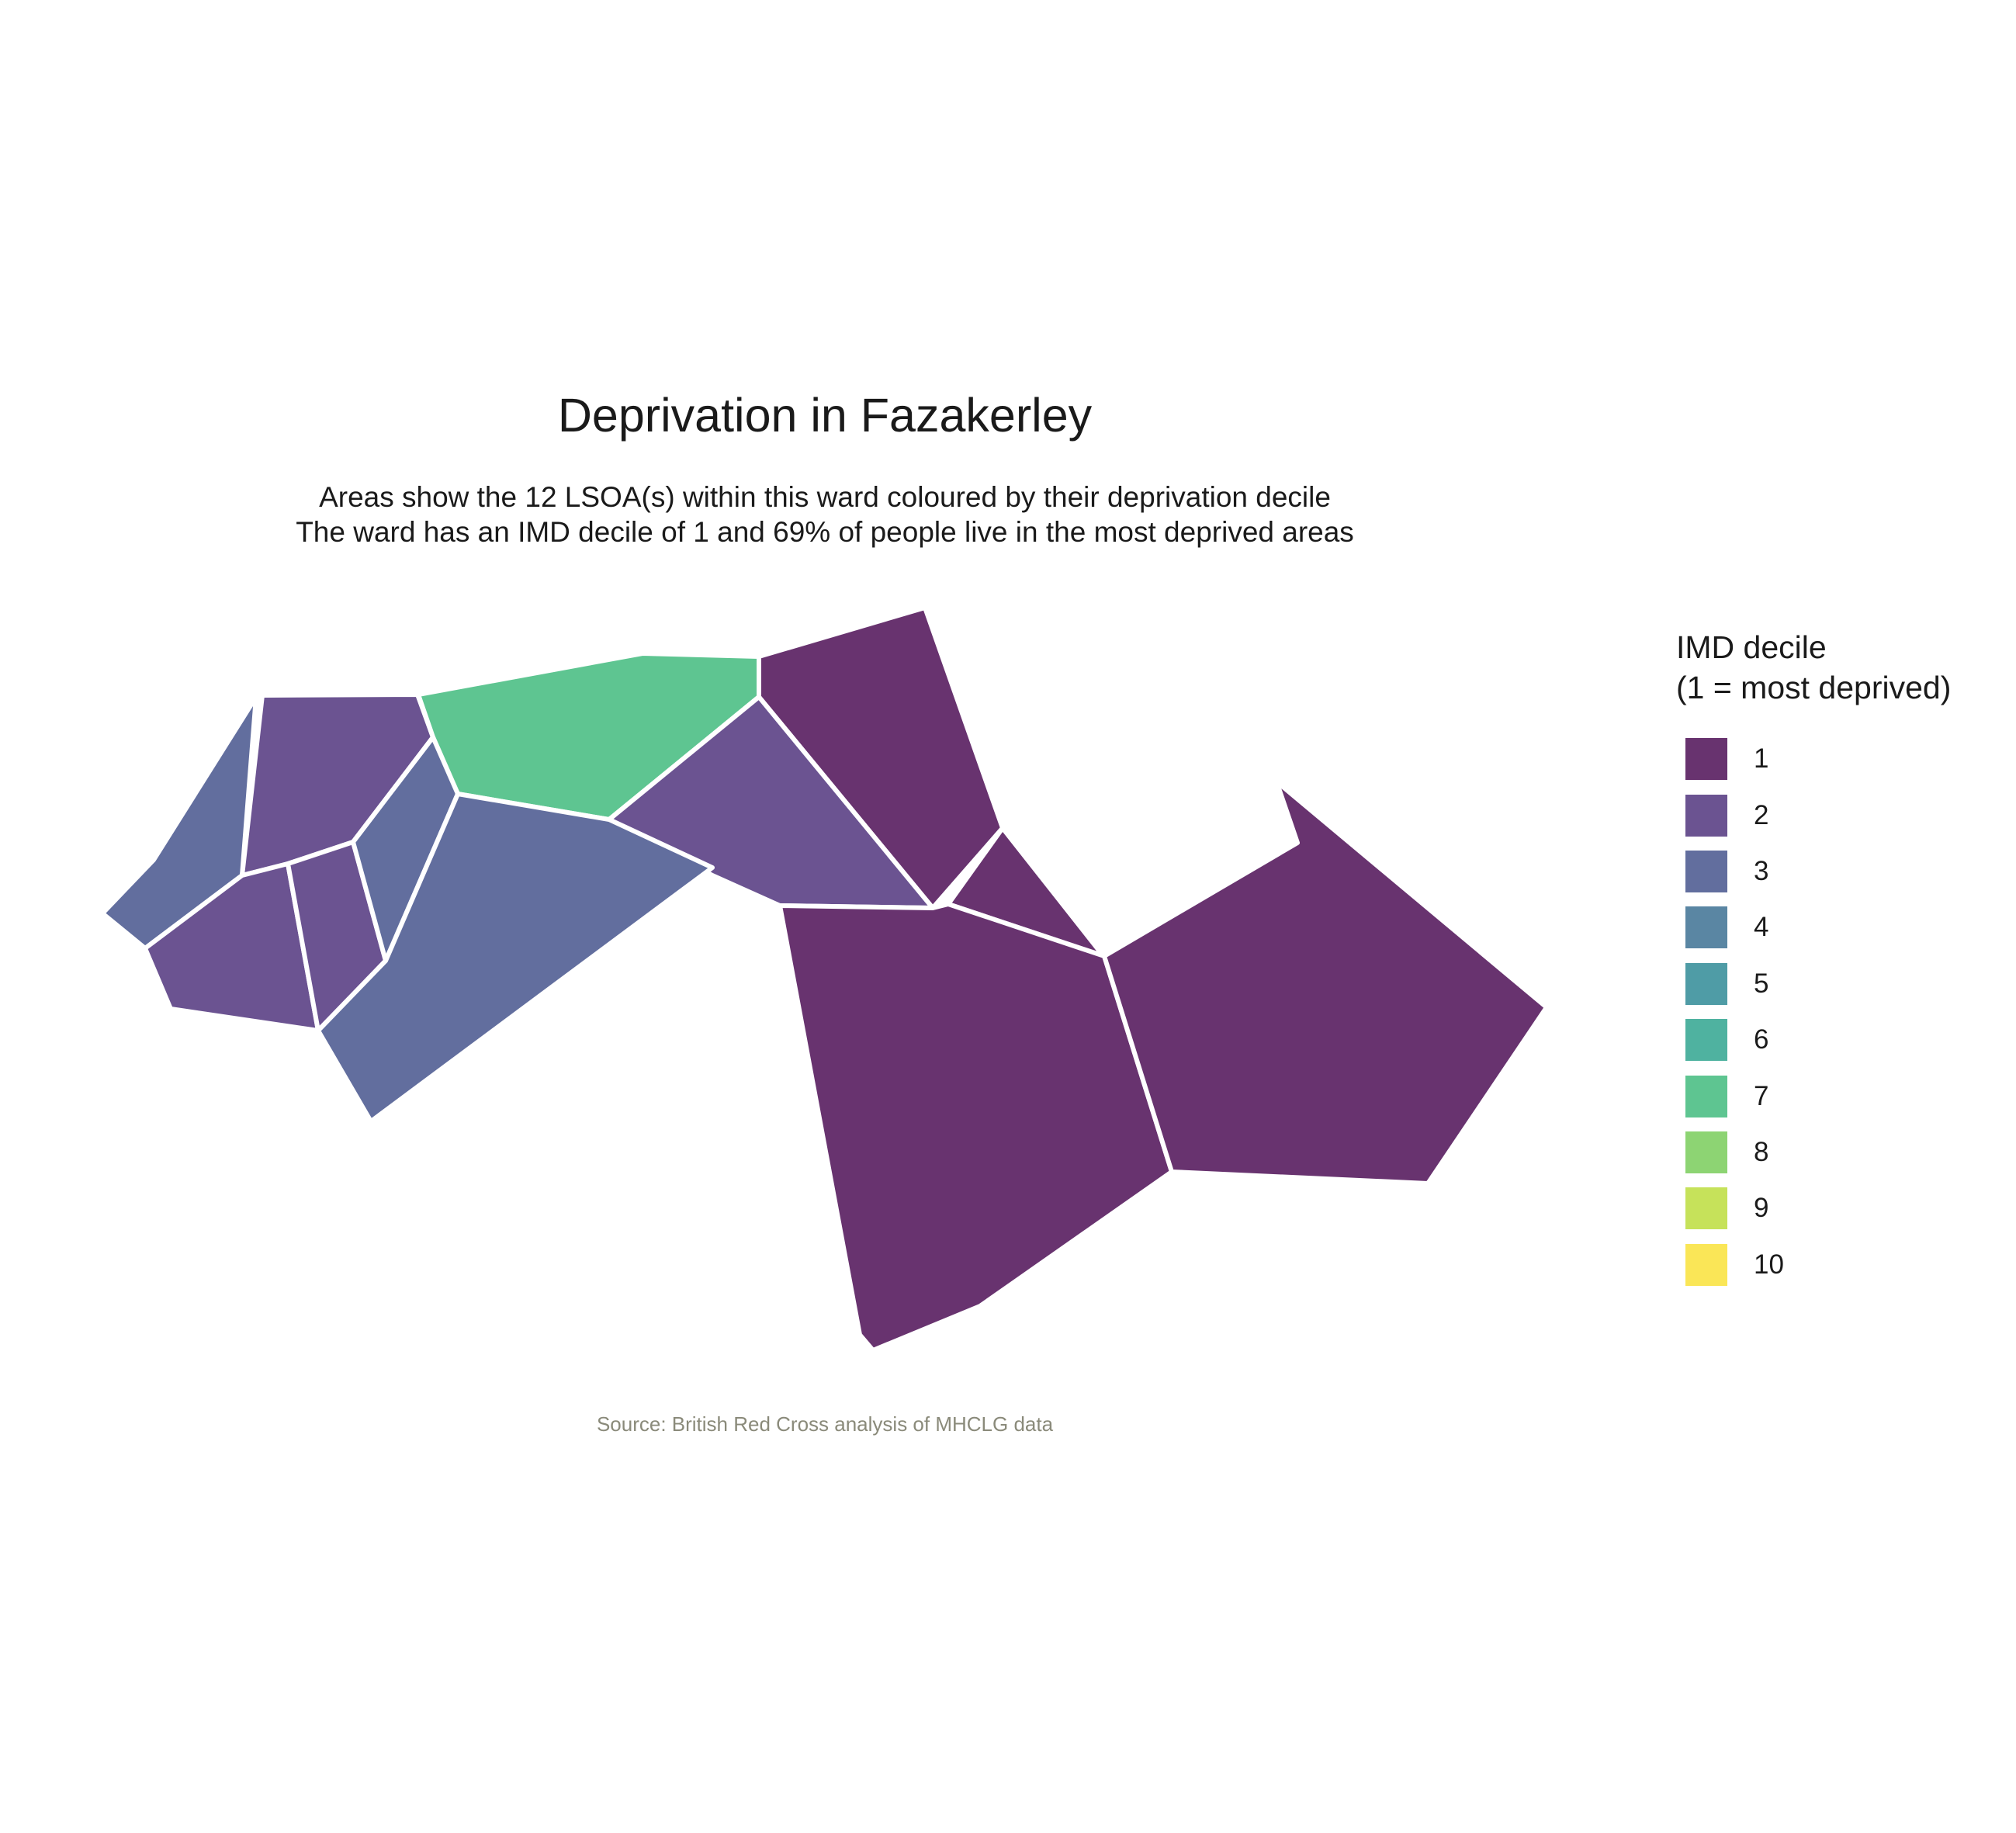 Image resolution: width=2016 pixels, height=1833 pixels. What do you see at coordinates (1839, 984) in the screenshot?
I see `legend-item: 5` at bounding box center [1839, 984].